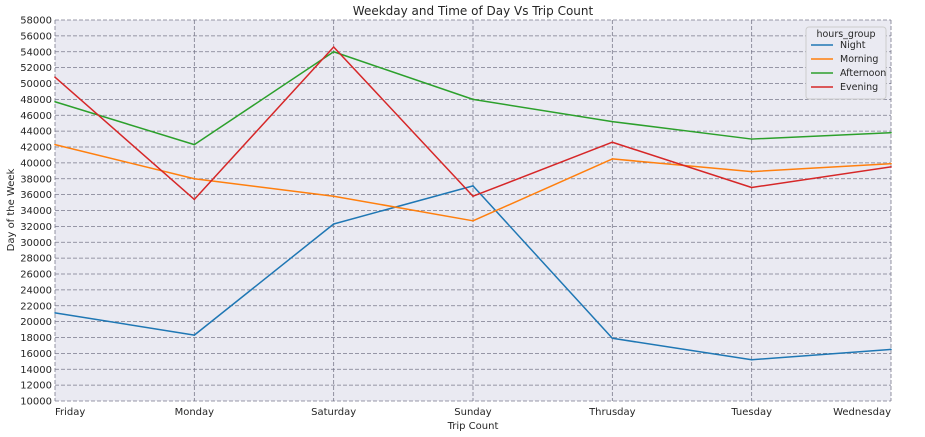 The height and width of the screenshot is (437, 925). What do you see at coordinates (473, 426) in the screenshot?
I see `x-axis-label: Trip Count` at bounding box center [473, 426].